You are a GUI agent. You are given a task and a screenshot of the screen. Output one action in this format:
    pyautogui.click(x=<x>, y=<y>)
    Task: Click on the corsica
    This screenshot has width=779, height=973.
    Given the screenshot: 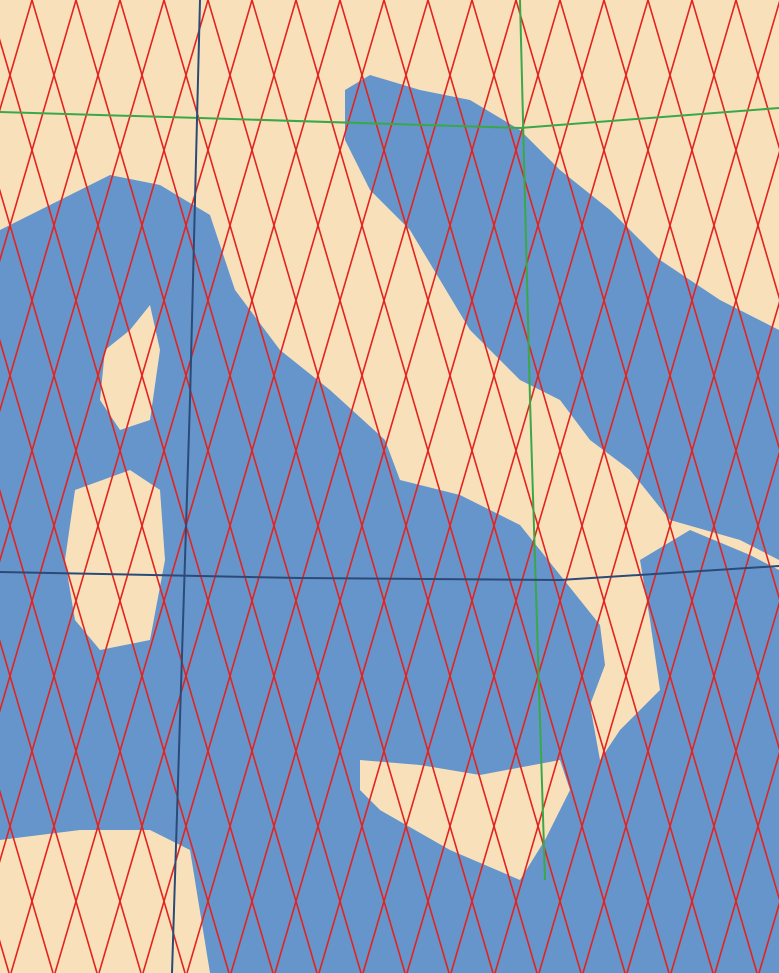 What is the action you would take?
    pyautogui.click(x=130, y=367)
    